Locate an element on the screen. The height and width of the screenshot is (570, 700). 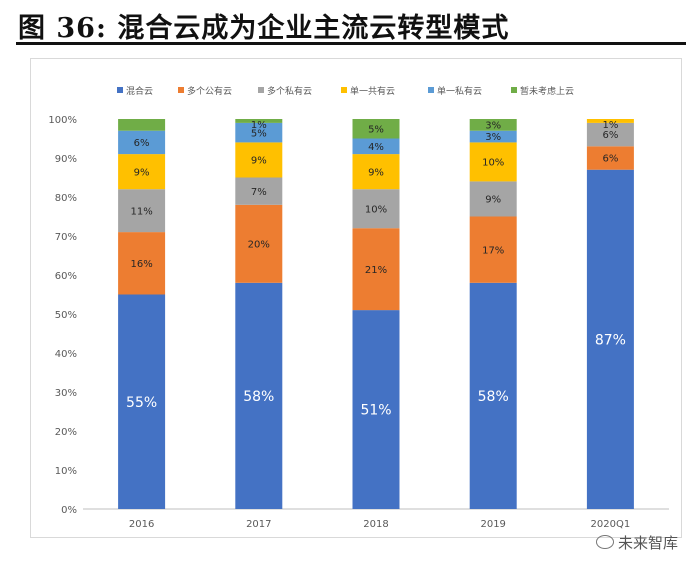
legend-label: 单一私有云 is located at coordinates (459, 91).